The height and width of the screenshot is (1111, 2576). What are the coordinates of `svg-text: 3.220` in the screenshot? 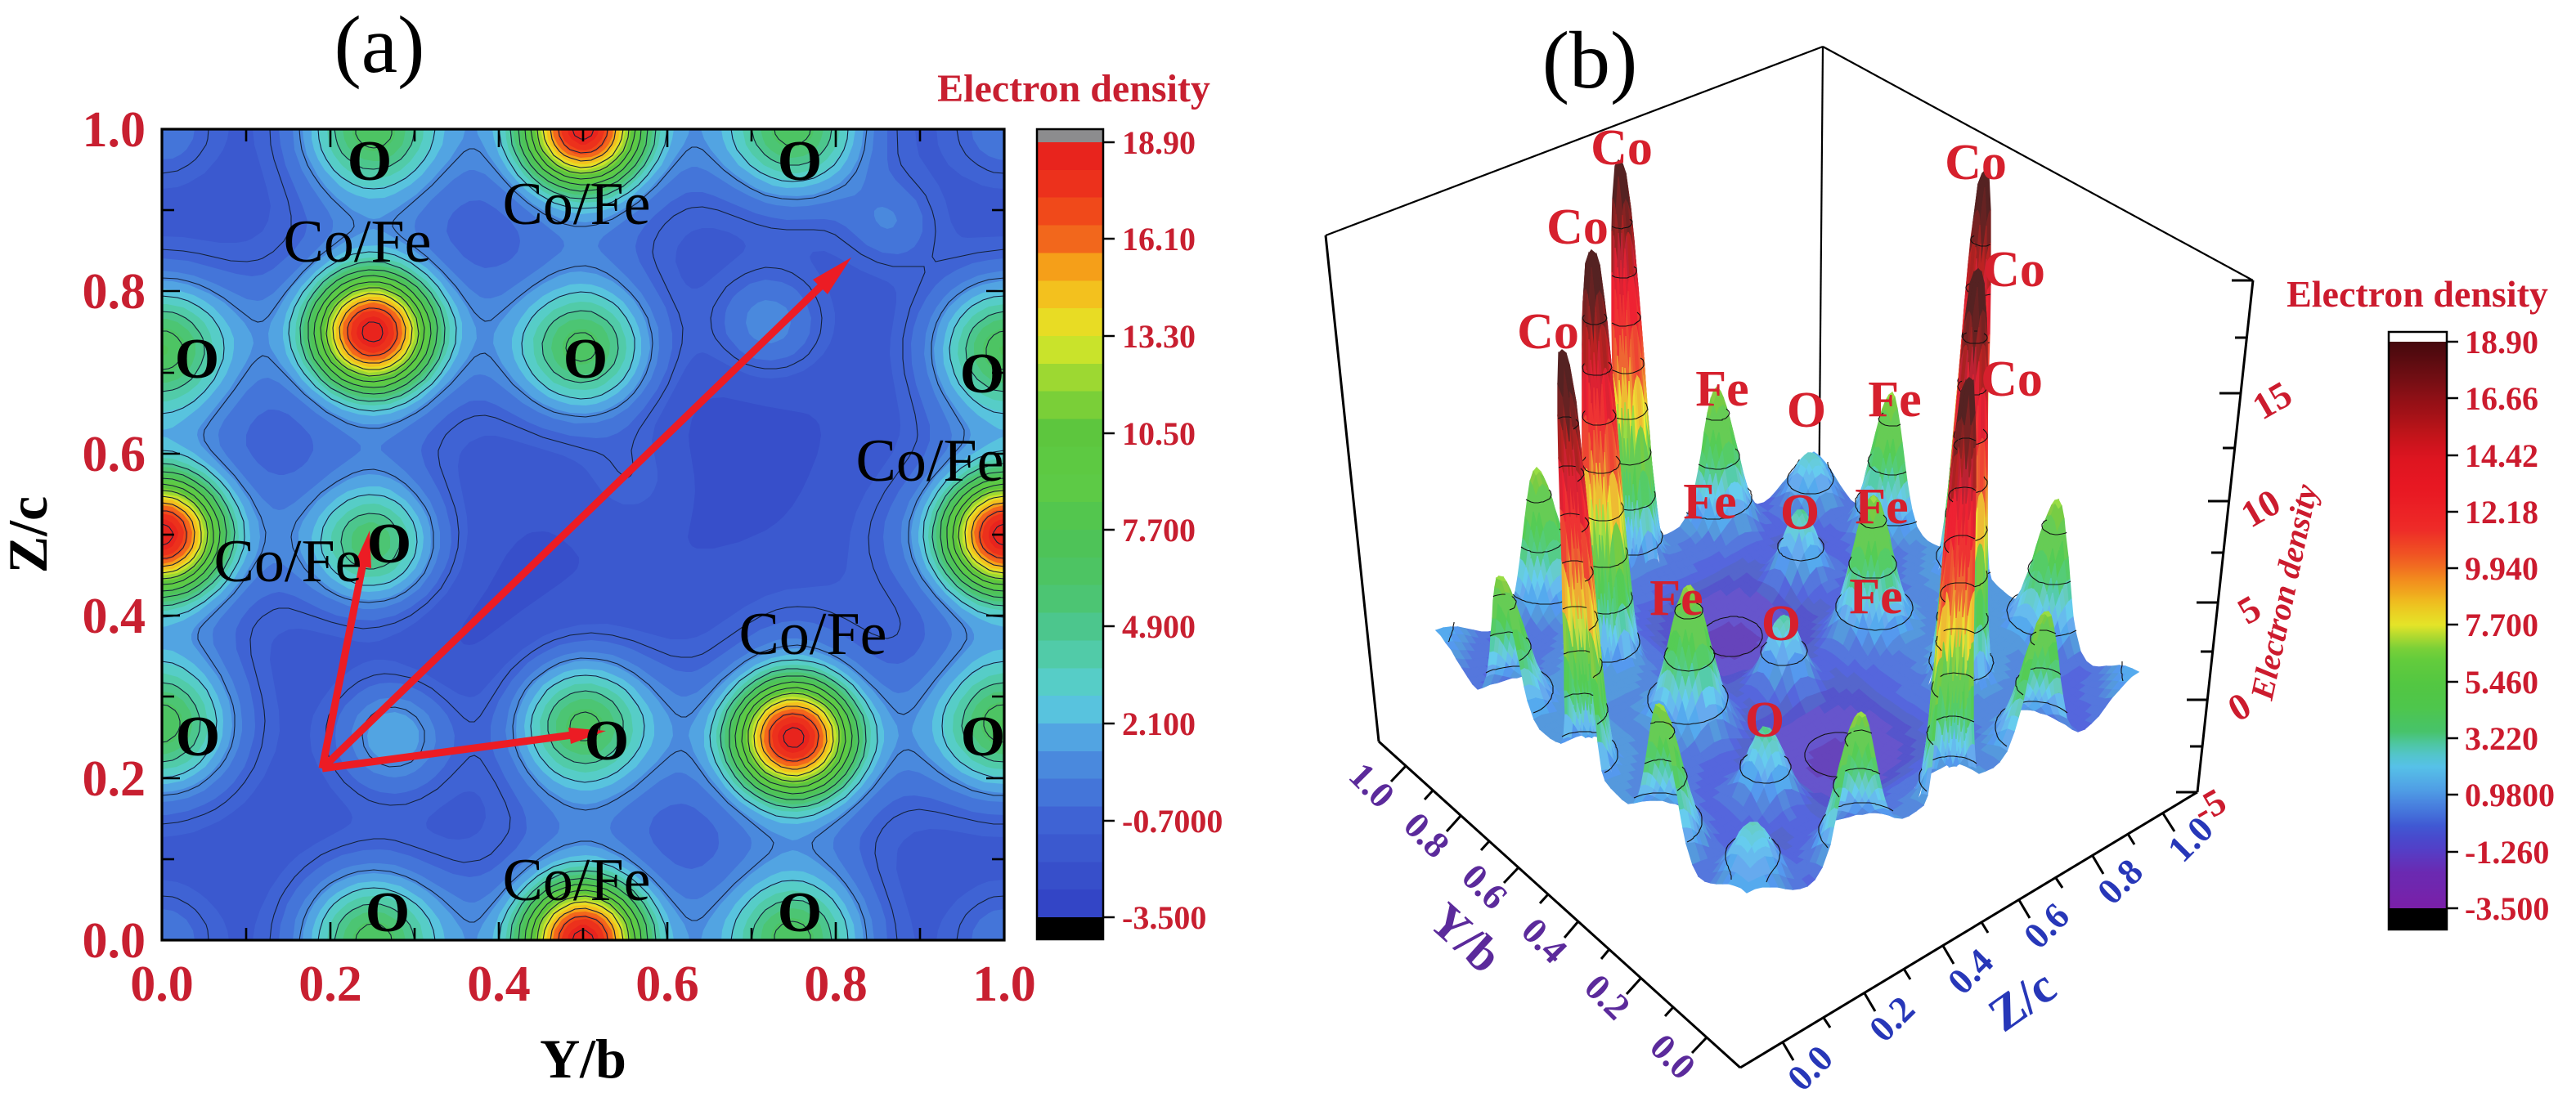 It's located at (2501, 738).